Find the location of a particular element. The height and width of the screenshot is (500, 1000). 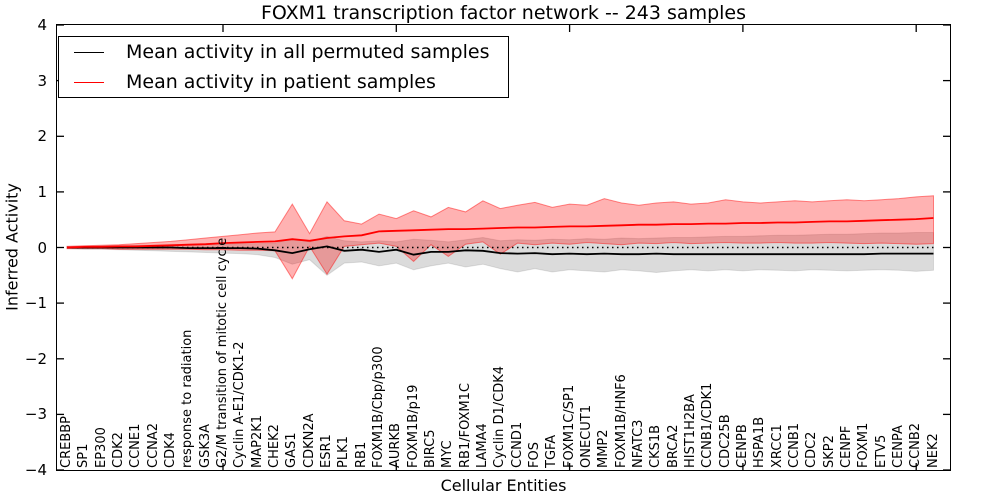

y-tick-label: −3 is located at coordinates (35, 414).